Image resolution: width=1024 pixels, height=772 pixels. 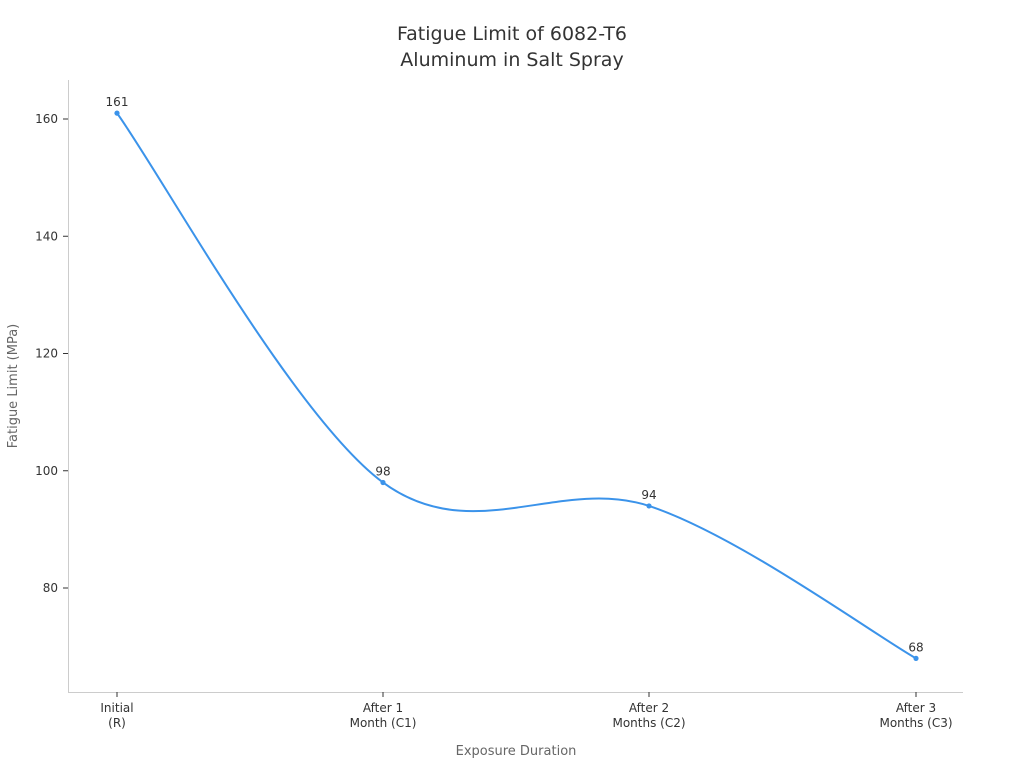 What do you see at coordinates (382, 471) in the screenshot?
I see `data-label: 98` at bounding box center [382, 471].